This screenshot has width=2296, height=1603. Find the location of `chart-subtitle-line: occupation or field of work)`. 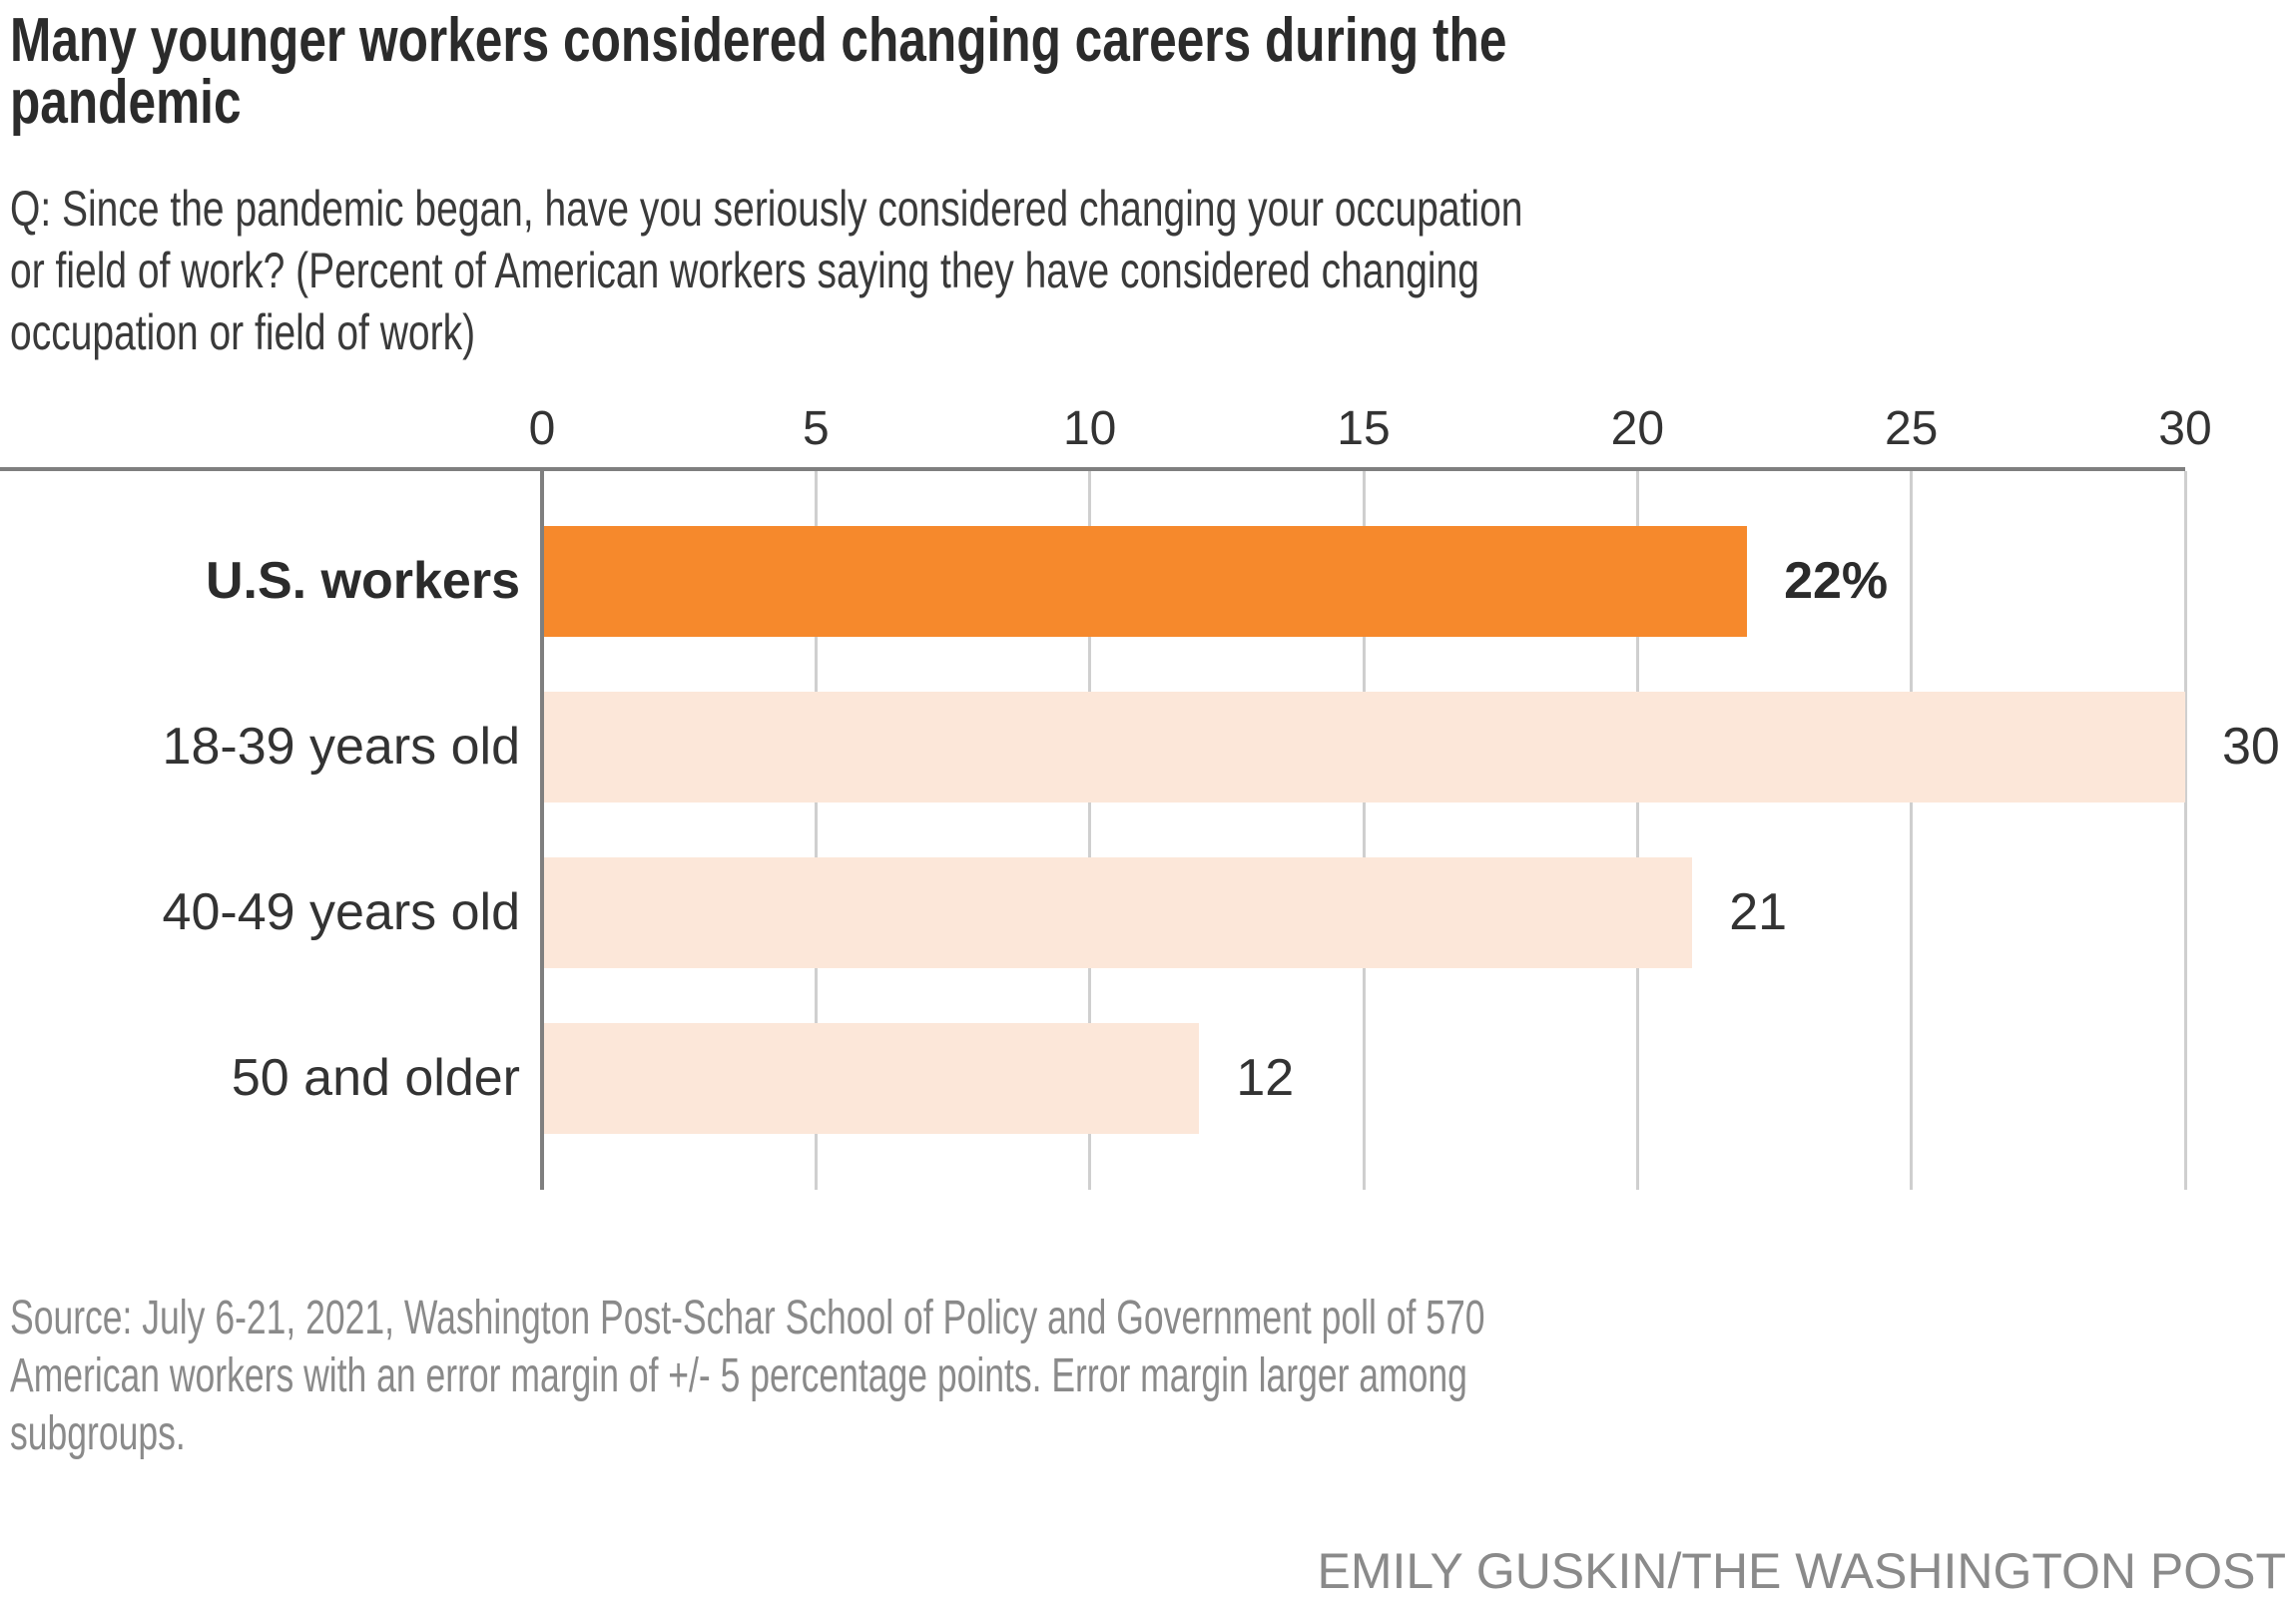

chart-subtitle-line: occupation or field of work) is located at coordinates (243, 332).